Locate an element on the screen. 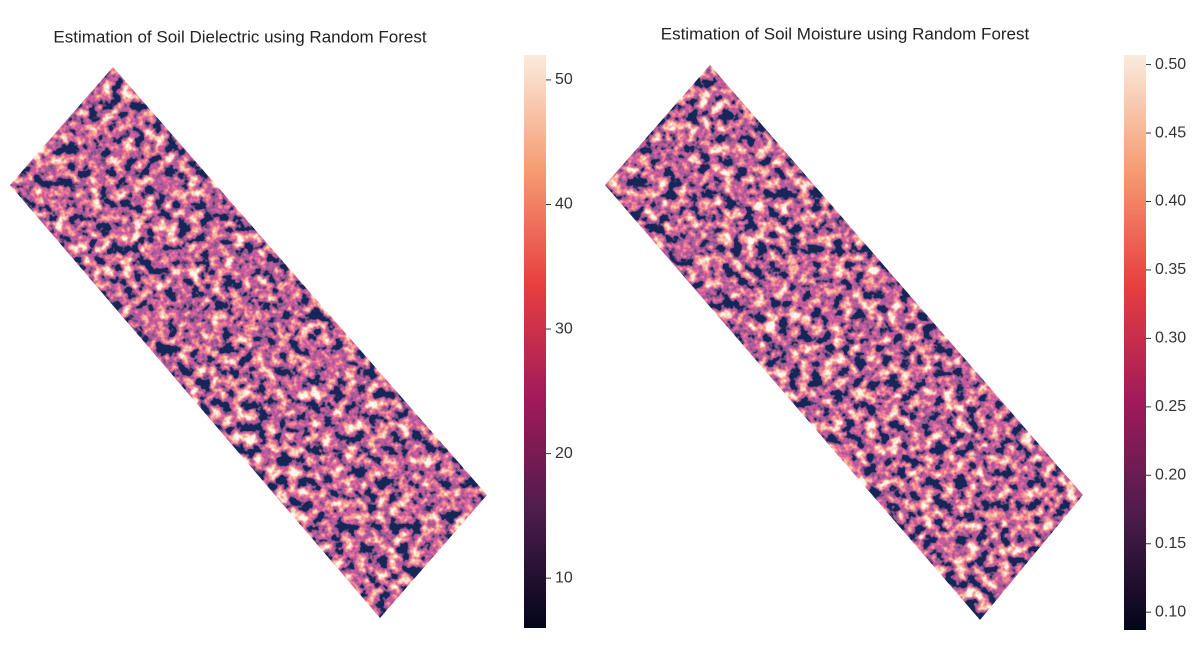  colorbar-tick-label: 50 is located at coordinates (564, 79).